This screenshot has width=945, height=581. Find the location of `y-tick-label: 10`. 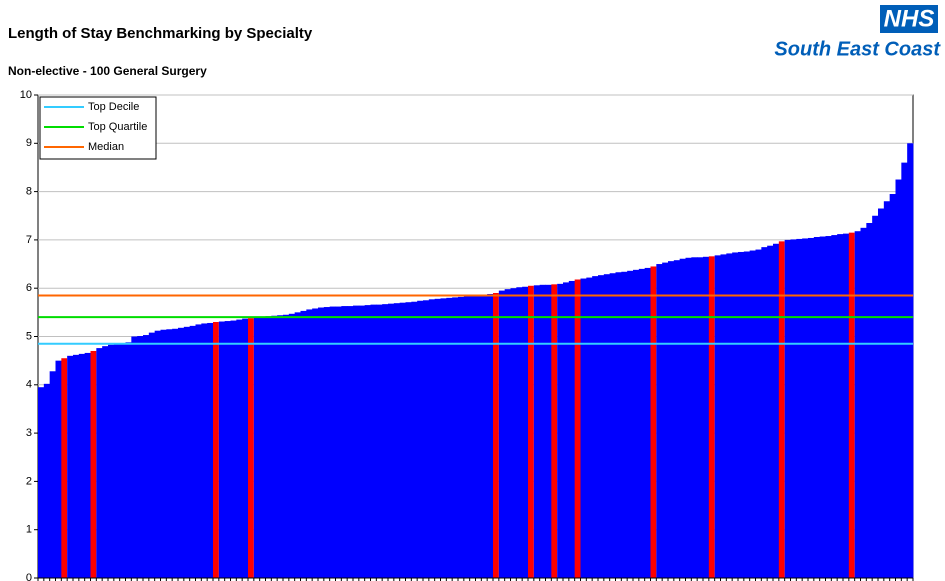

y-tick-label: 10 is located at coordinates (26, 95).